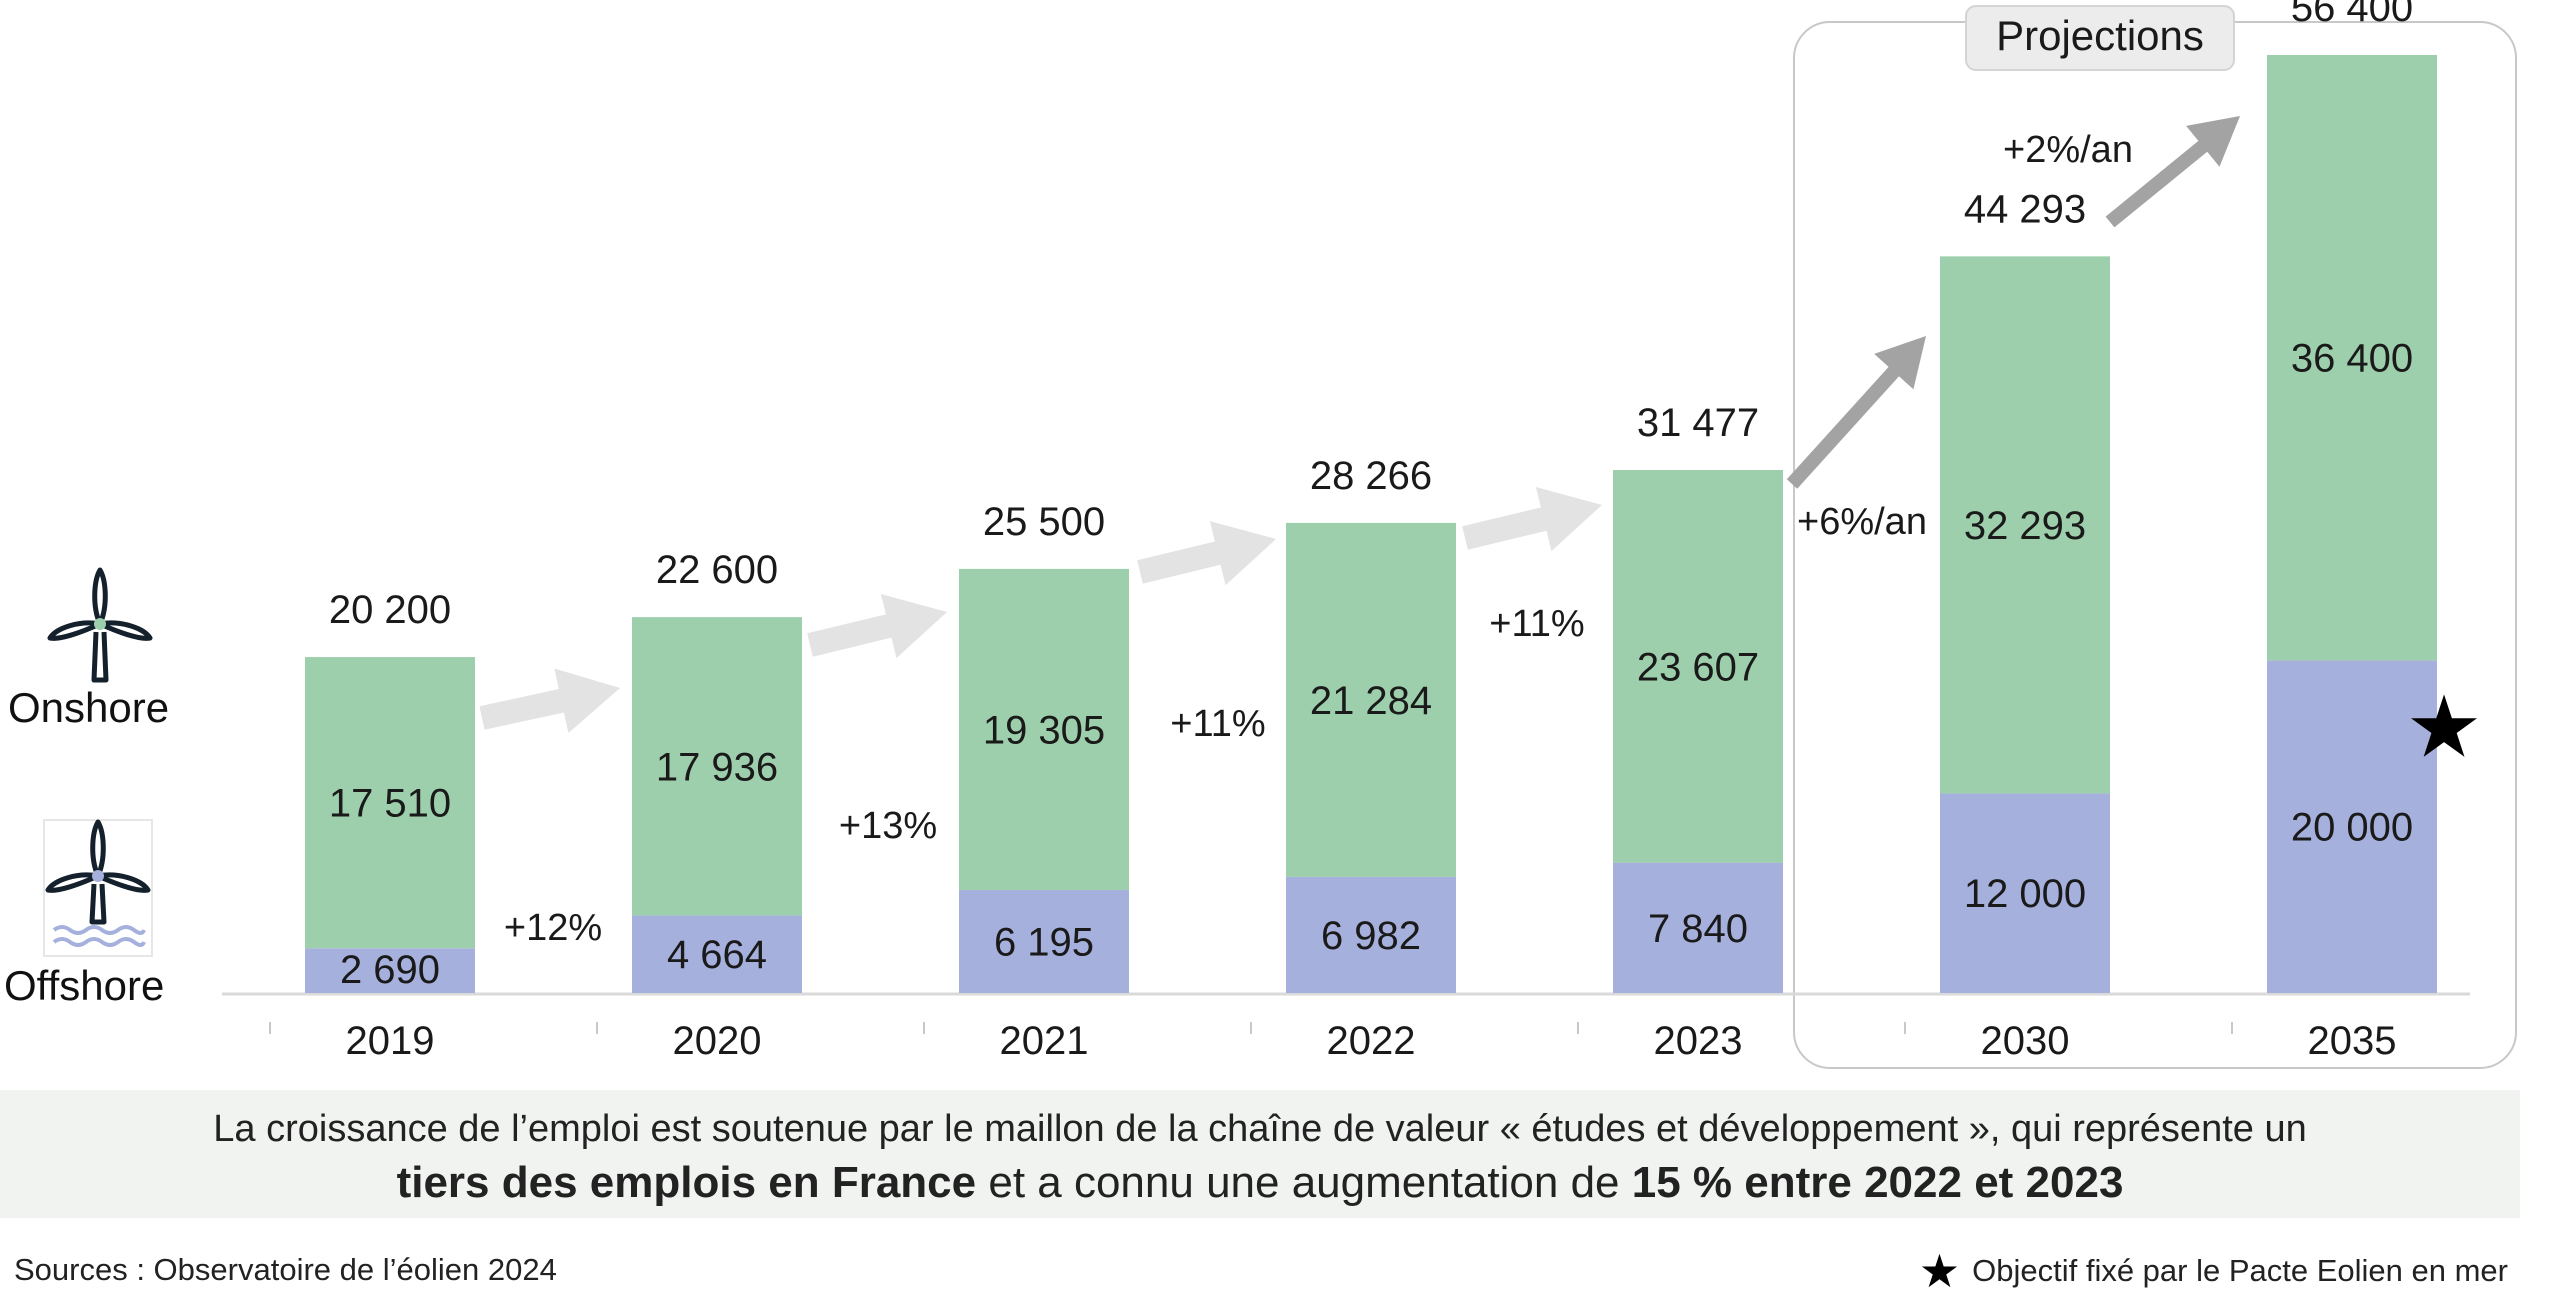 This screenshot has width=2560, height=1297. What do you see at coordinates (98, 888) in the screenshot?
I see `offshore-wind-turbine-icon` at bounding box center [98, 888].